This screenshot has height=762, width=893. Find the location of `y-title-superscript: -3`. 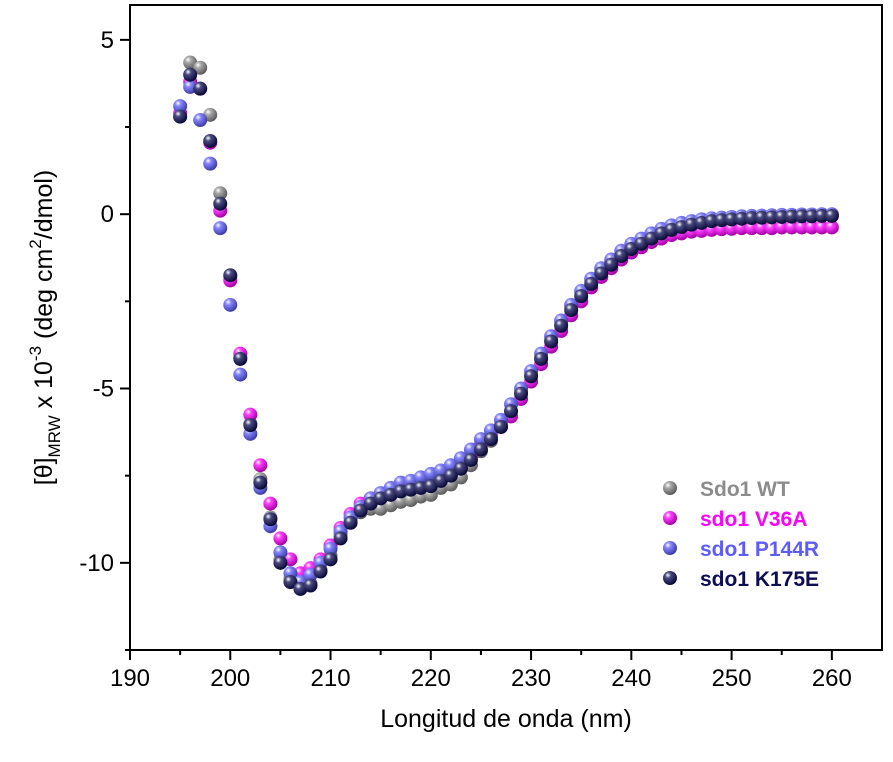

y-title-superscript: -3 is located at coordinates (35, 353).